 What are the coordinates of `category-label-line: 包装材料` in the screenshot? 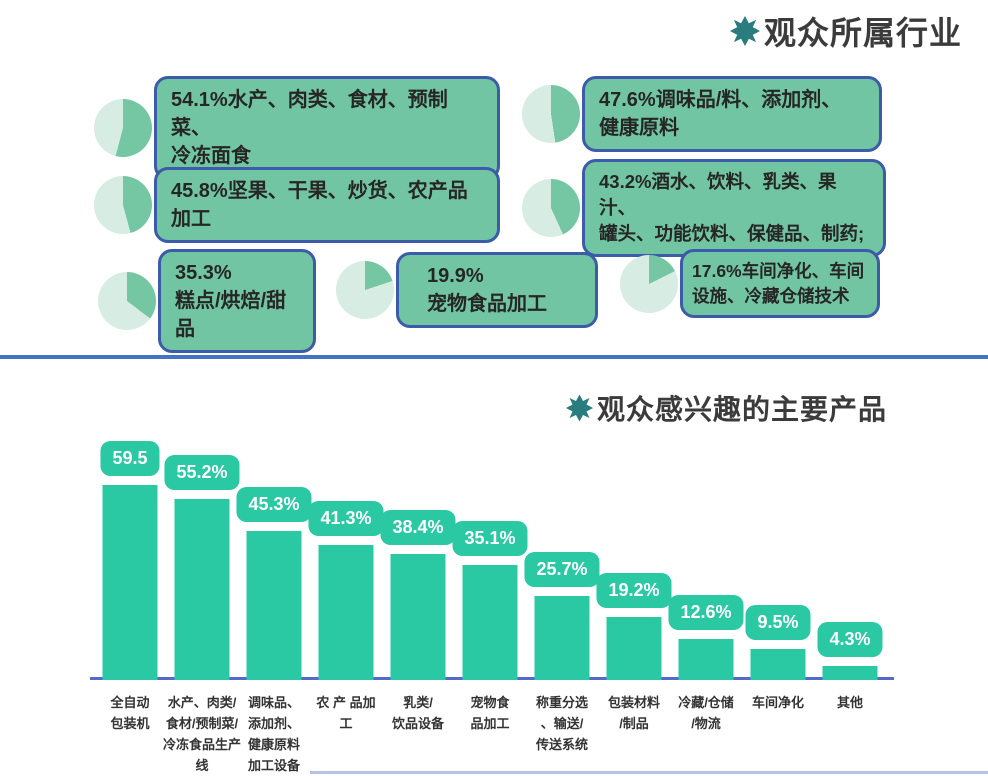 It's located at (633, 702).